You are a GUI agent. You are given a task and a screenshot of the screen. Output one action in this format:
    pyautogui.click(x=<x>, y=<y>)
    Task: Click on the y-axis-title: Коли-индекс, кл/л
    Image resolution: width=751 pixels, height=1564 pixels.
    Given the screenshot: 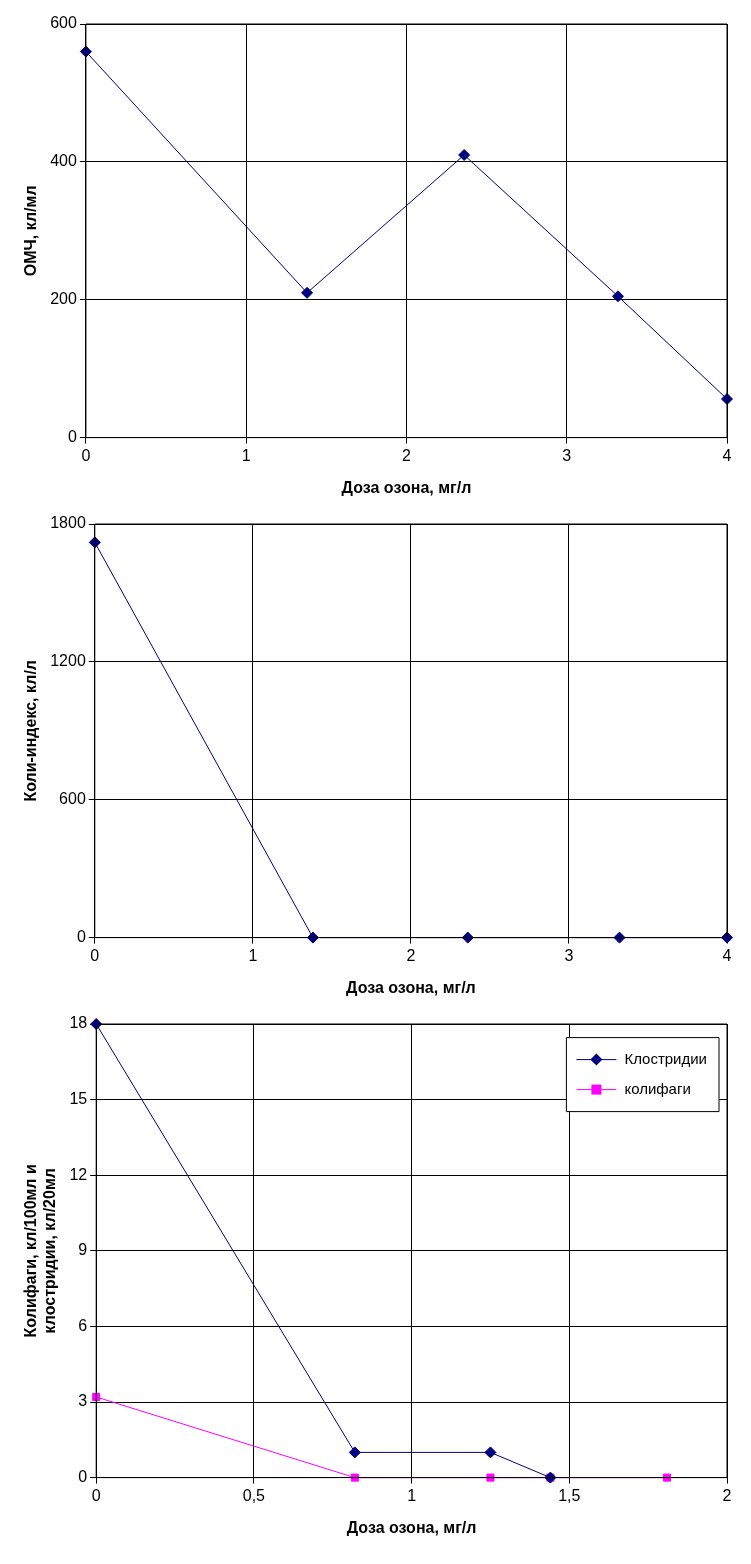 What is the action you would take?
    pyautogui.click(x=31, y=731)
    